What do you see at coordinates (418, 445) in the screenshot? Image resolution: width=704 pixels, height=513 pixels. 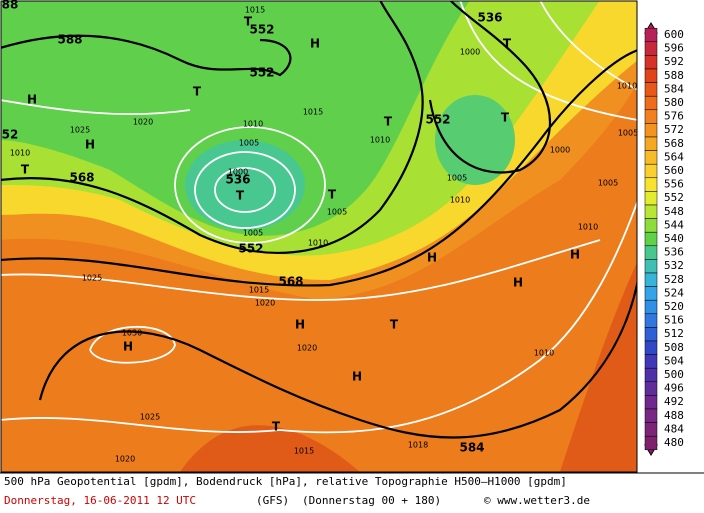 I see `contour-label: 1018` at bounding box center [418, 445].